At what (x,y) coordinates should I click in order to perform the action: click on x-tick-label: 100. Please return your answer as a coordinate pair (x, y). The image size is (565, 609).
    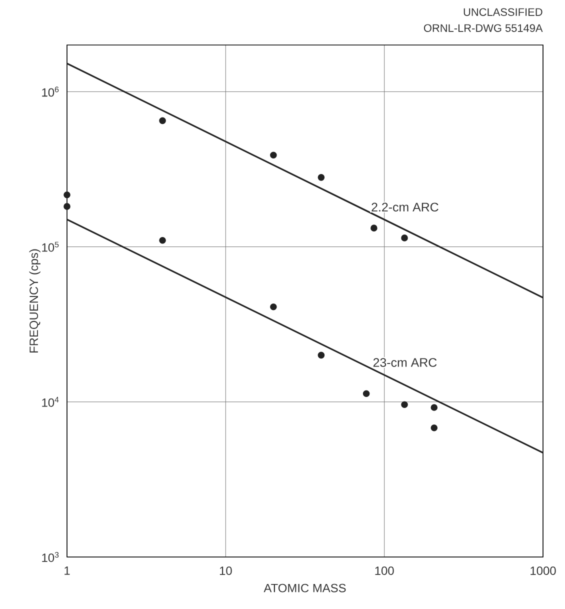
    Looking at the image, I should click on (384, 570).